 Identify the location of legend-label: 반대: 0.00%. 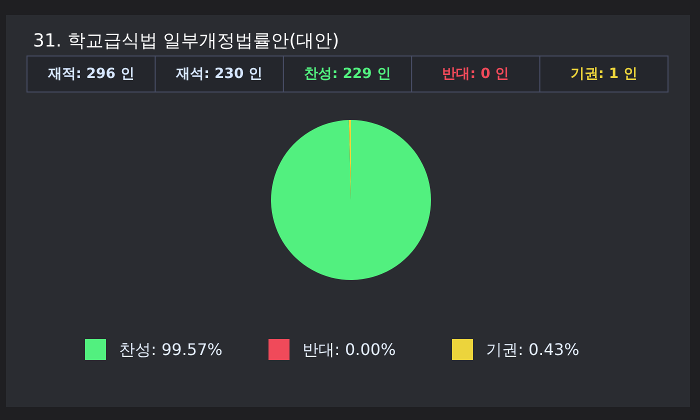
(349, 349).